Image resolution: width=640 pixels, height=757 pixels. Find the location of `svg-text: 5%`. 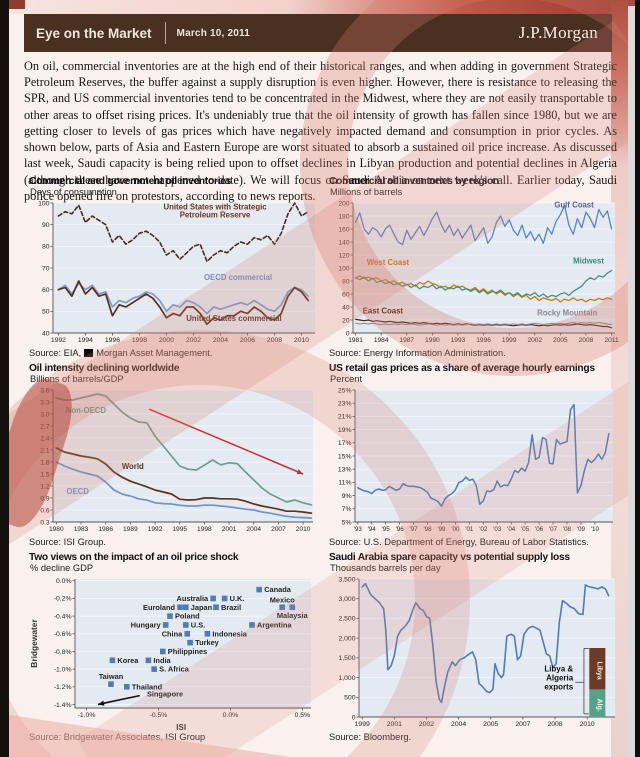

svg-text: 5% is located at coordinates (347, 522).